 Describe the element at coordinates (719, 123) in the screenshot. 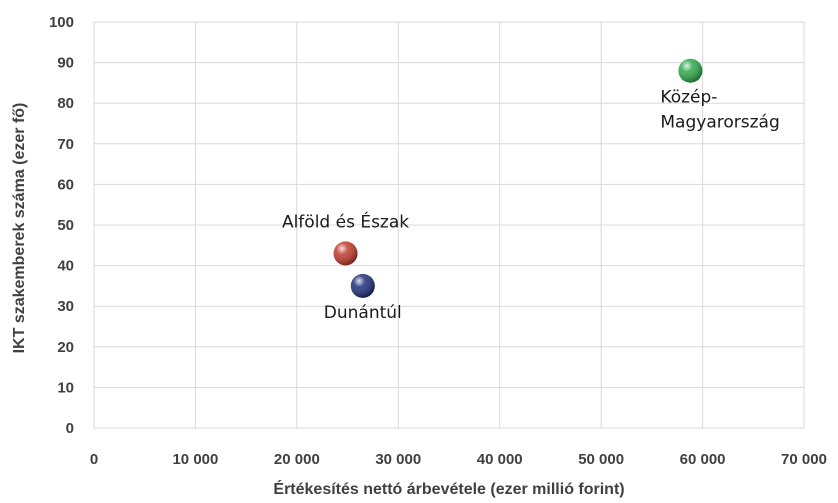

I see `data-point-label: Magyarország` at that location.